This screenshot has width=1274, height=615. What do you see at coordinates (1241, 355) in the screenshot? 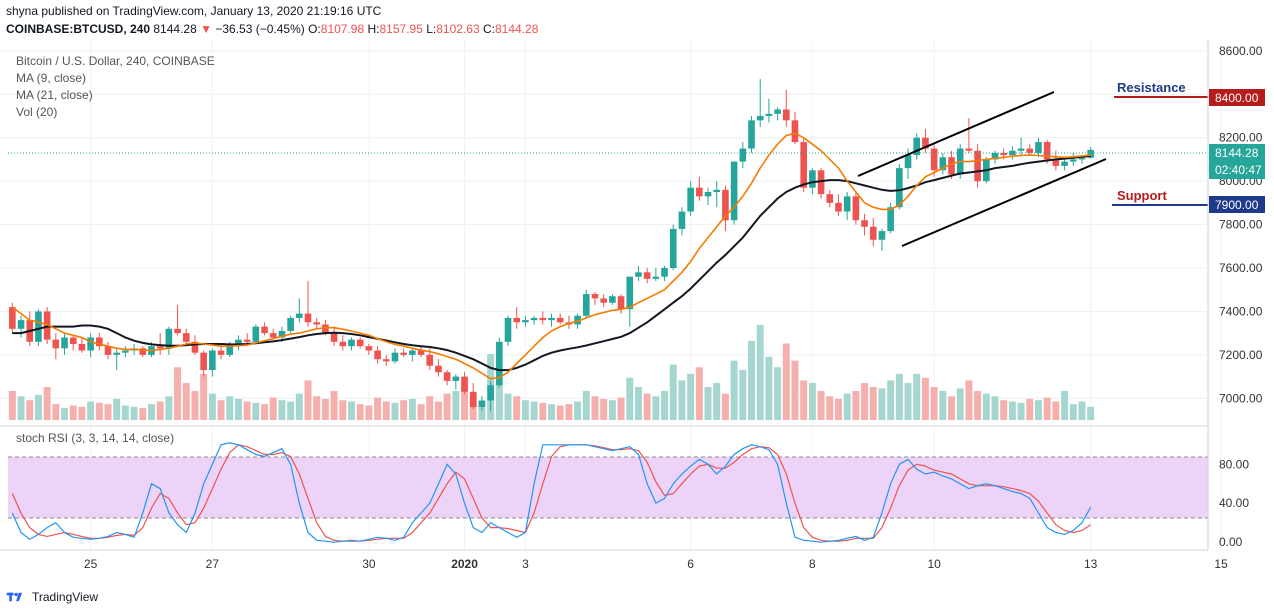
I see `price-tick-label: 7200.00` at bounding box center [1241, 355].